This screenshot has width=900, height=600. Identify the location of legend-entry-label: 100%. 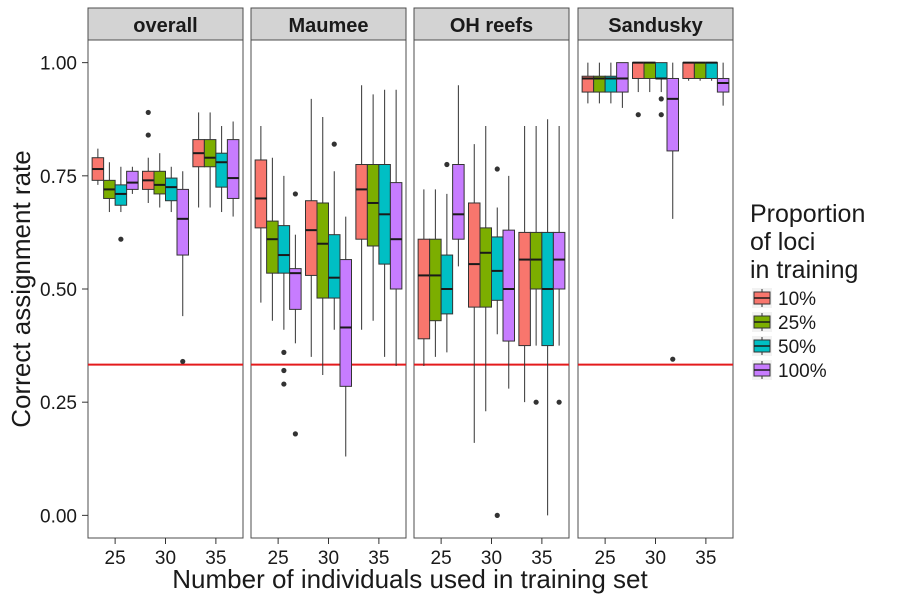
(802, 371).